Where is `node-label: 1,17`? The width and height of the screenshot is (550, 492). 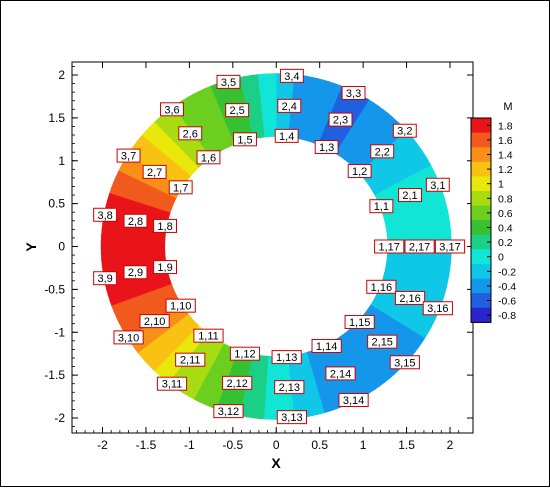
node-label: 1,17 is located at coordinates (388, 248).